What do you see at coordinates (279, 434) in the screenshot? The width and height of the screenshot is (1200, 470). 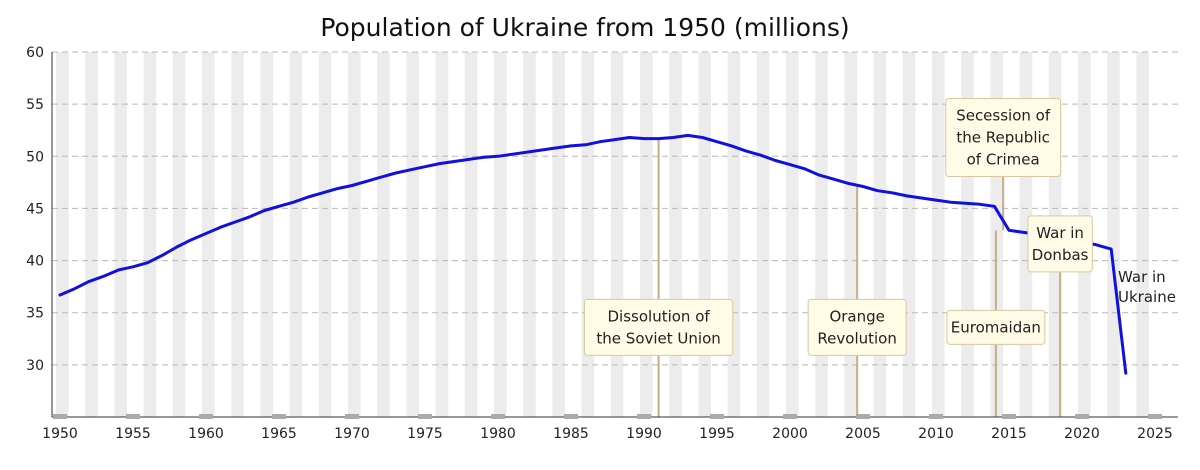 I see `x-tick-label: 1965` at bounding box center [279, 434].